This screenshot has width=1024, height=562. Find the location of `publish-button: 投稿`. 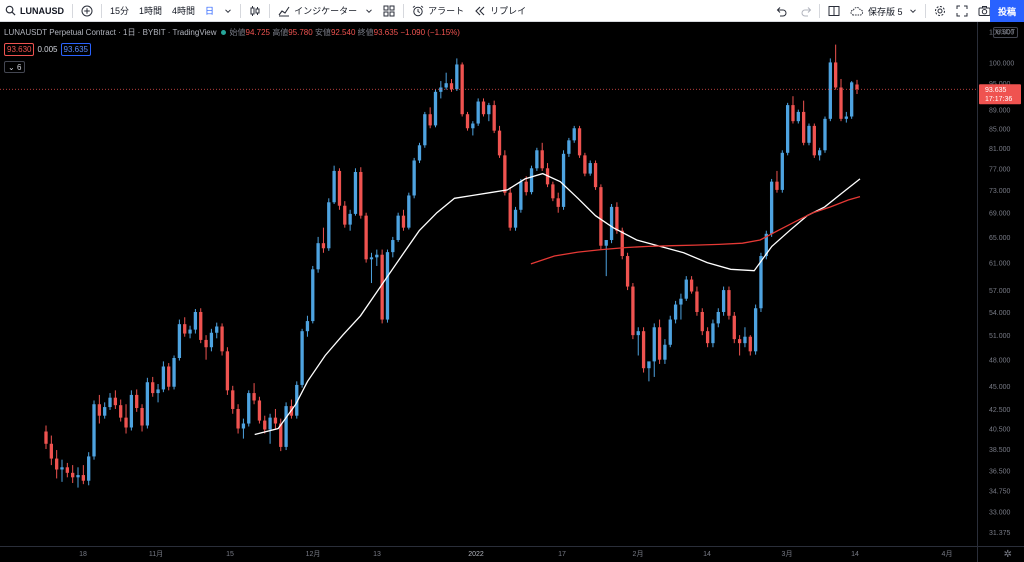

publish-button: 投稿 is located at coordinates (1007, 11).